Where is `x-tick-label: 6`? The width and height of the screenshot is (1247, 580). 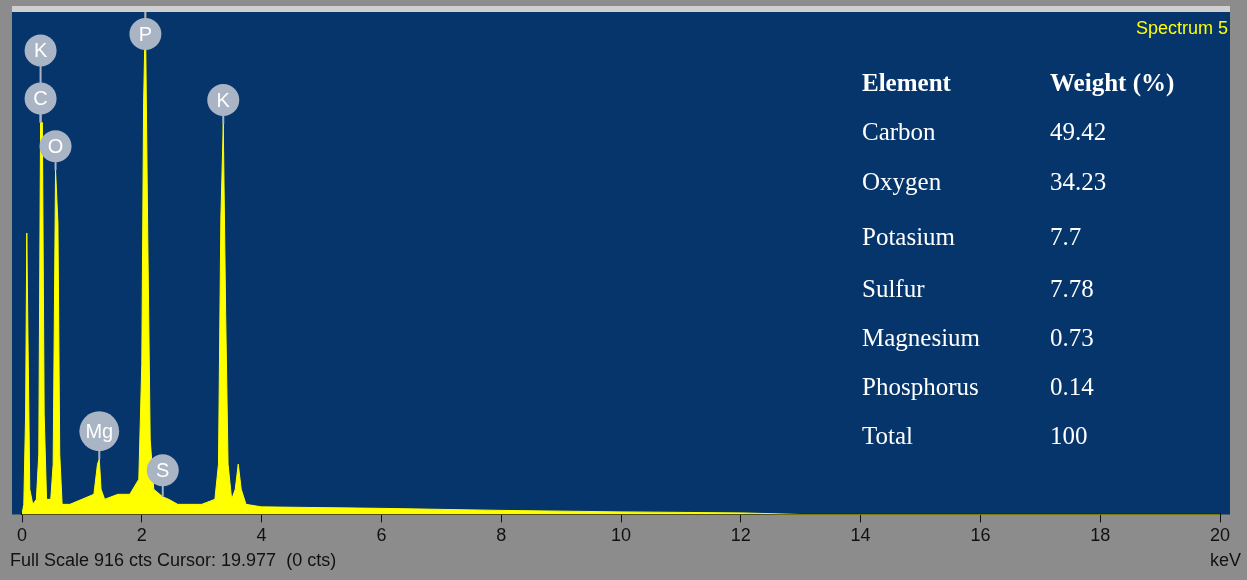 x-tick-label: 6 is located at coordinates (381, 535).